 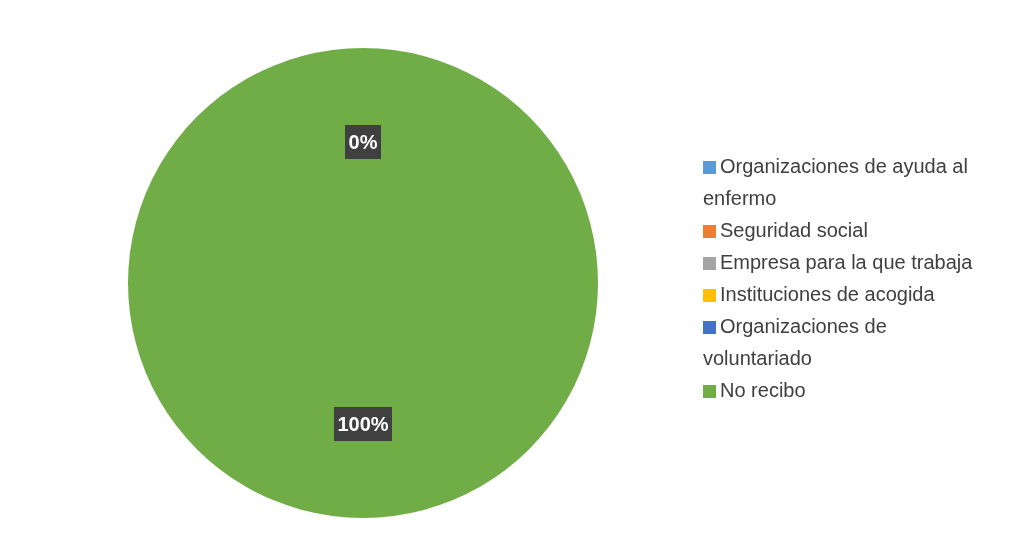 I want to click on legend-label: Instituciones de acogida, so click(x=827, y=294).